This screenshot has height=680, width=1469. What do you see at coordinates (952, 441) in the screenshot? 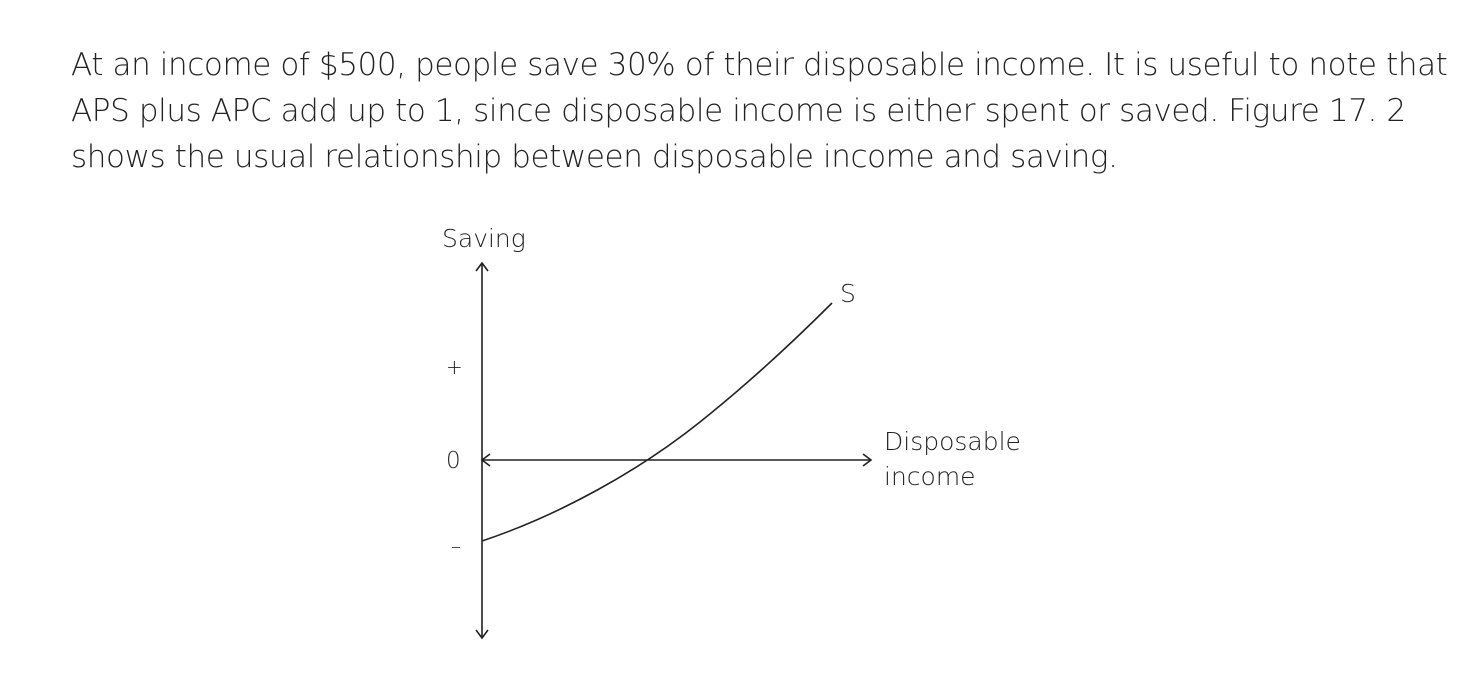
I see `x-axis-label-line-1: Disposable` at bounding box center [952, 441].